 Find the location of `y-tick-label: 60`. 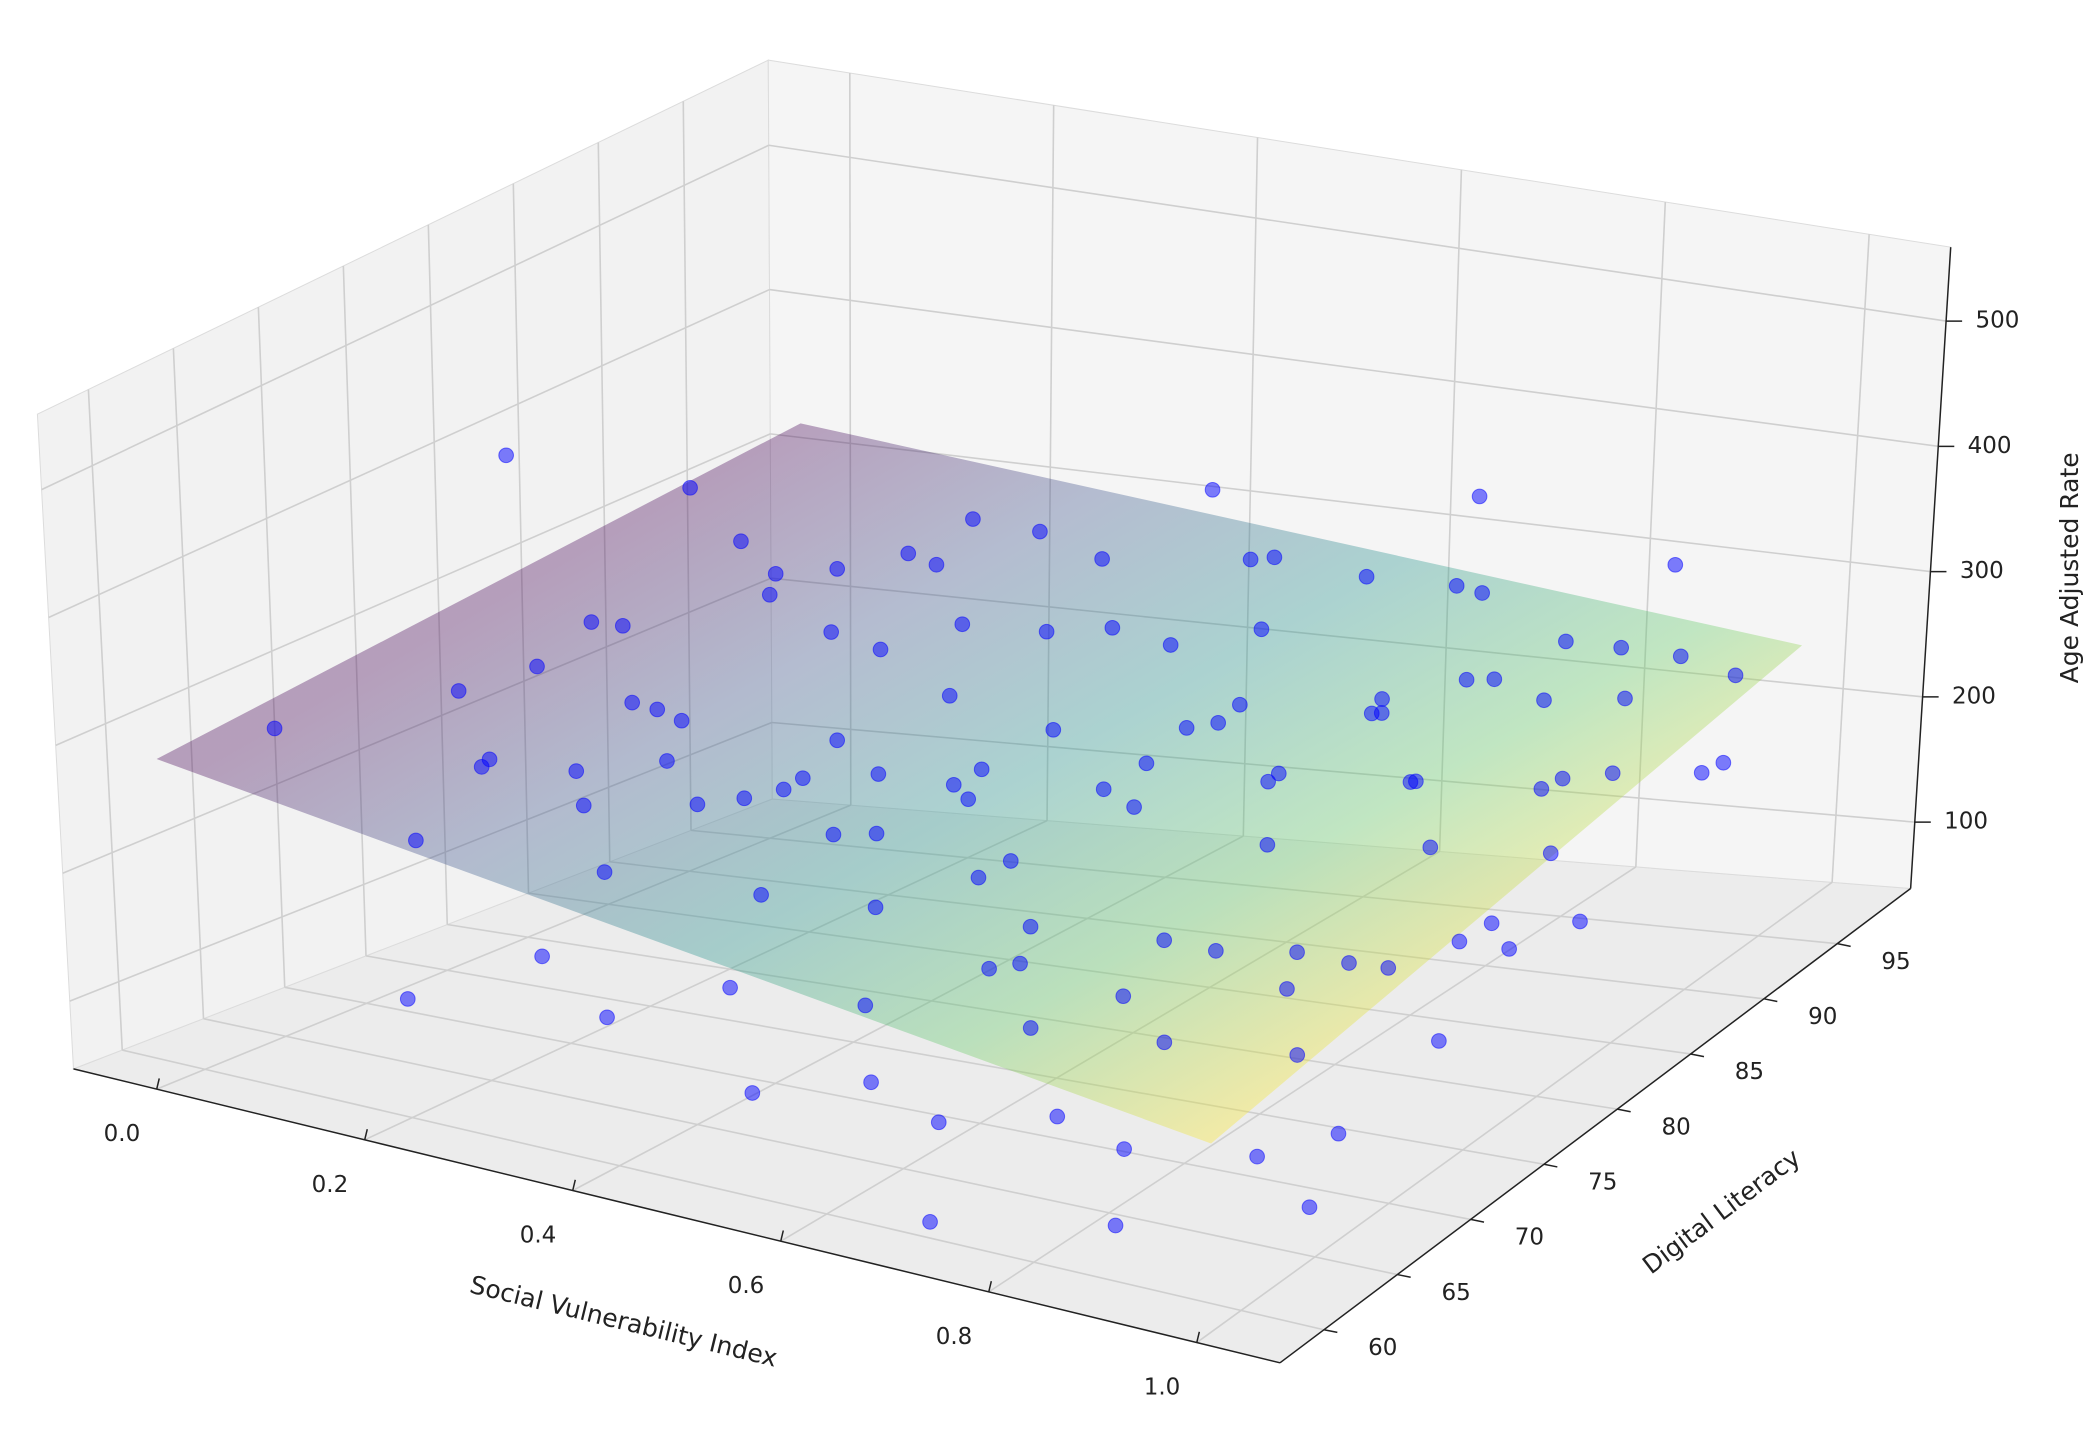

y-tick-label: 60 is located at coordinates (1382, 1348).